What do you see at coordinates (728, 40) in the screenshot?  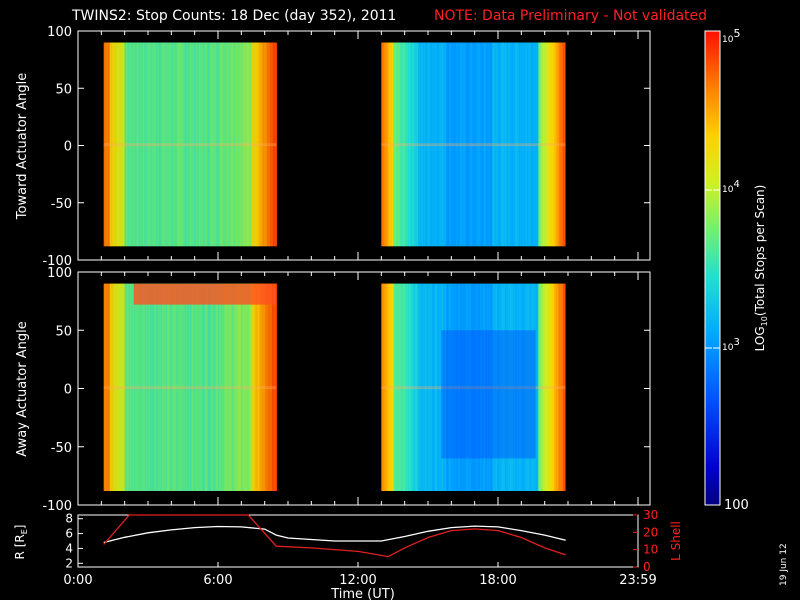 I see `colorbar-tick-top-base: 10` at bounding box center [728, 40].